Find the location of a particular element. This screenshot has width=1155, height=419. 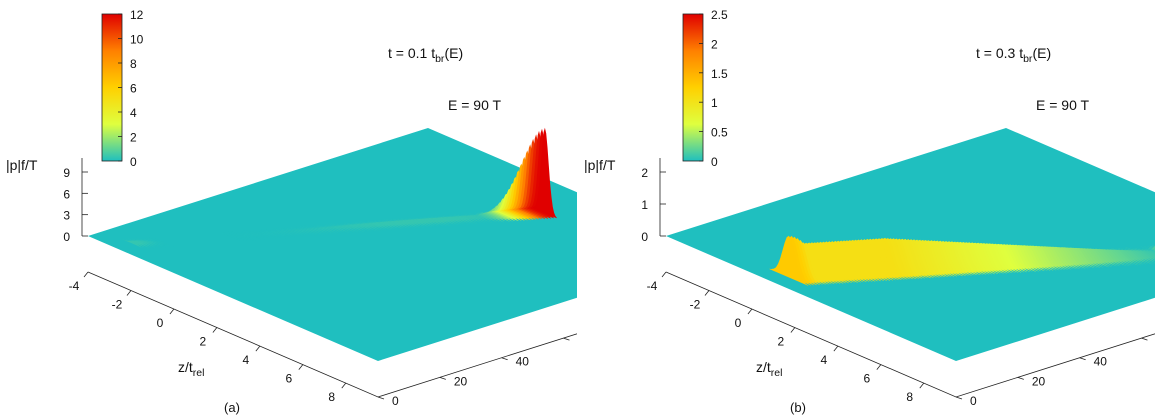

surface-ridge is located at coordinates (339, 188).